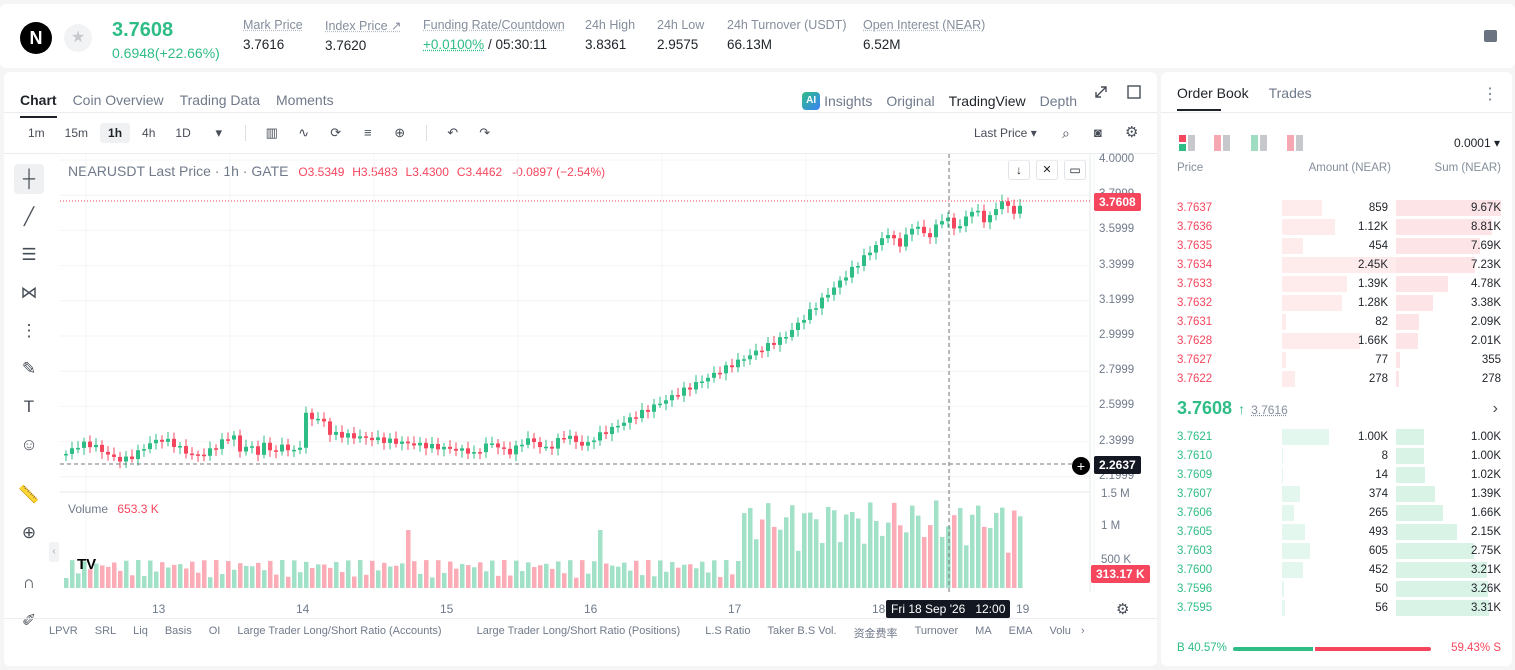  I want to click on replay-icon: ⟳, so click(336, 132).